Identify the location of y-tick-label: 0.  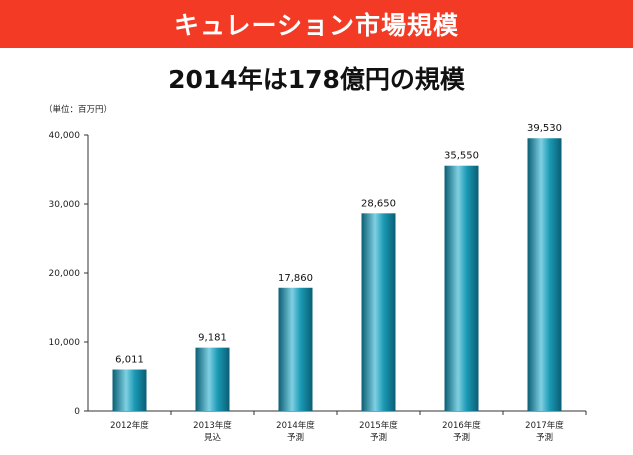
(77, 412).